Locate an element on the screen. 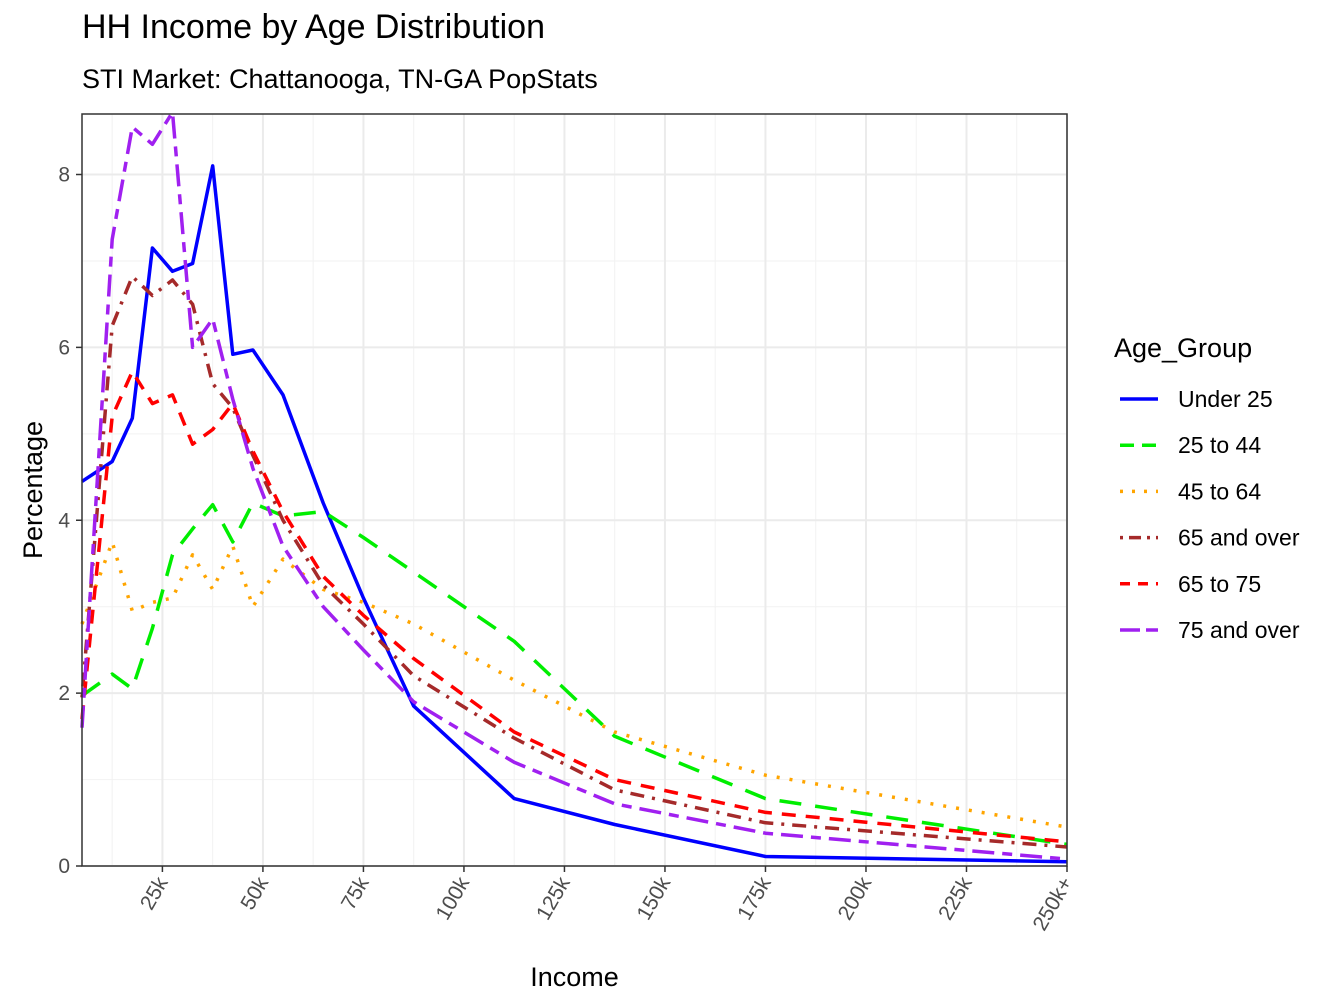 Image resolution: width=1344 pixels, height=1008 pixels. y-tick-label: 8 is located at coordinates (64, 175).